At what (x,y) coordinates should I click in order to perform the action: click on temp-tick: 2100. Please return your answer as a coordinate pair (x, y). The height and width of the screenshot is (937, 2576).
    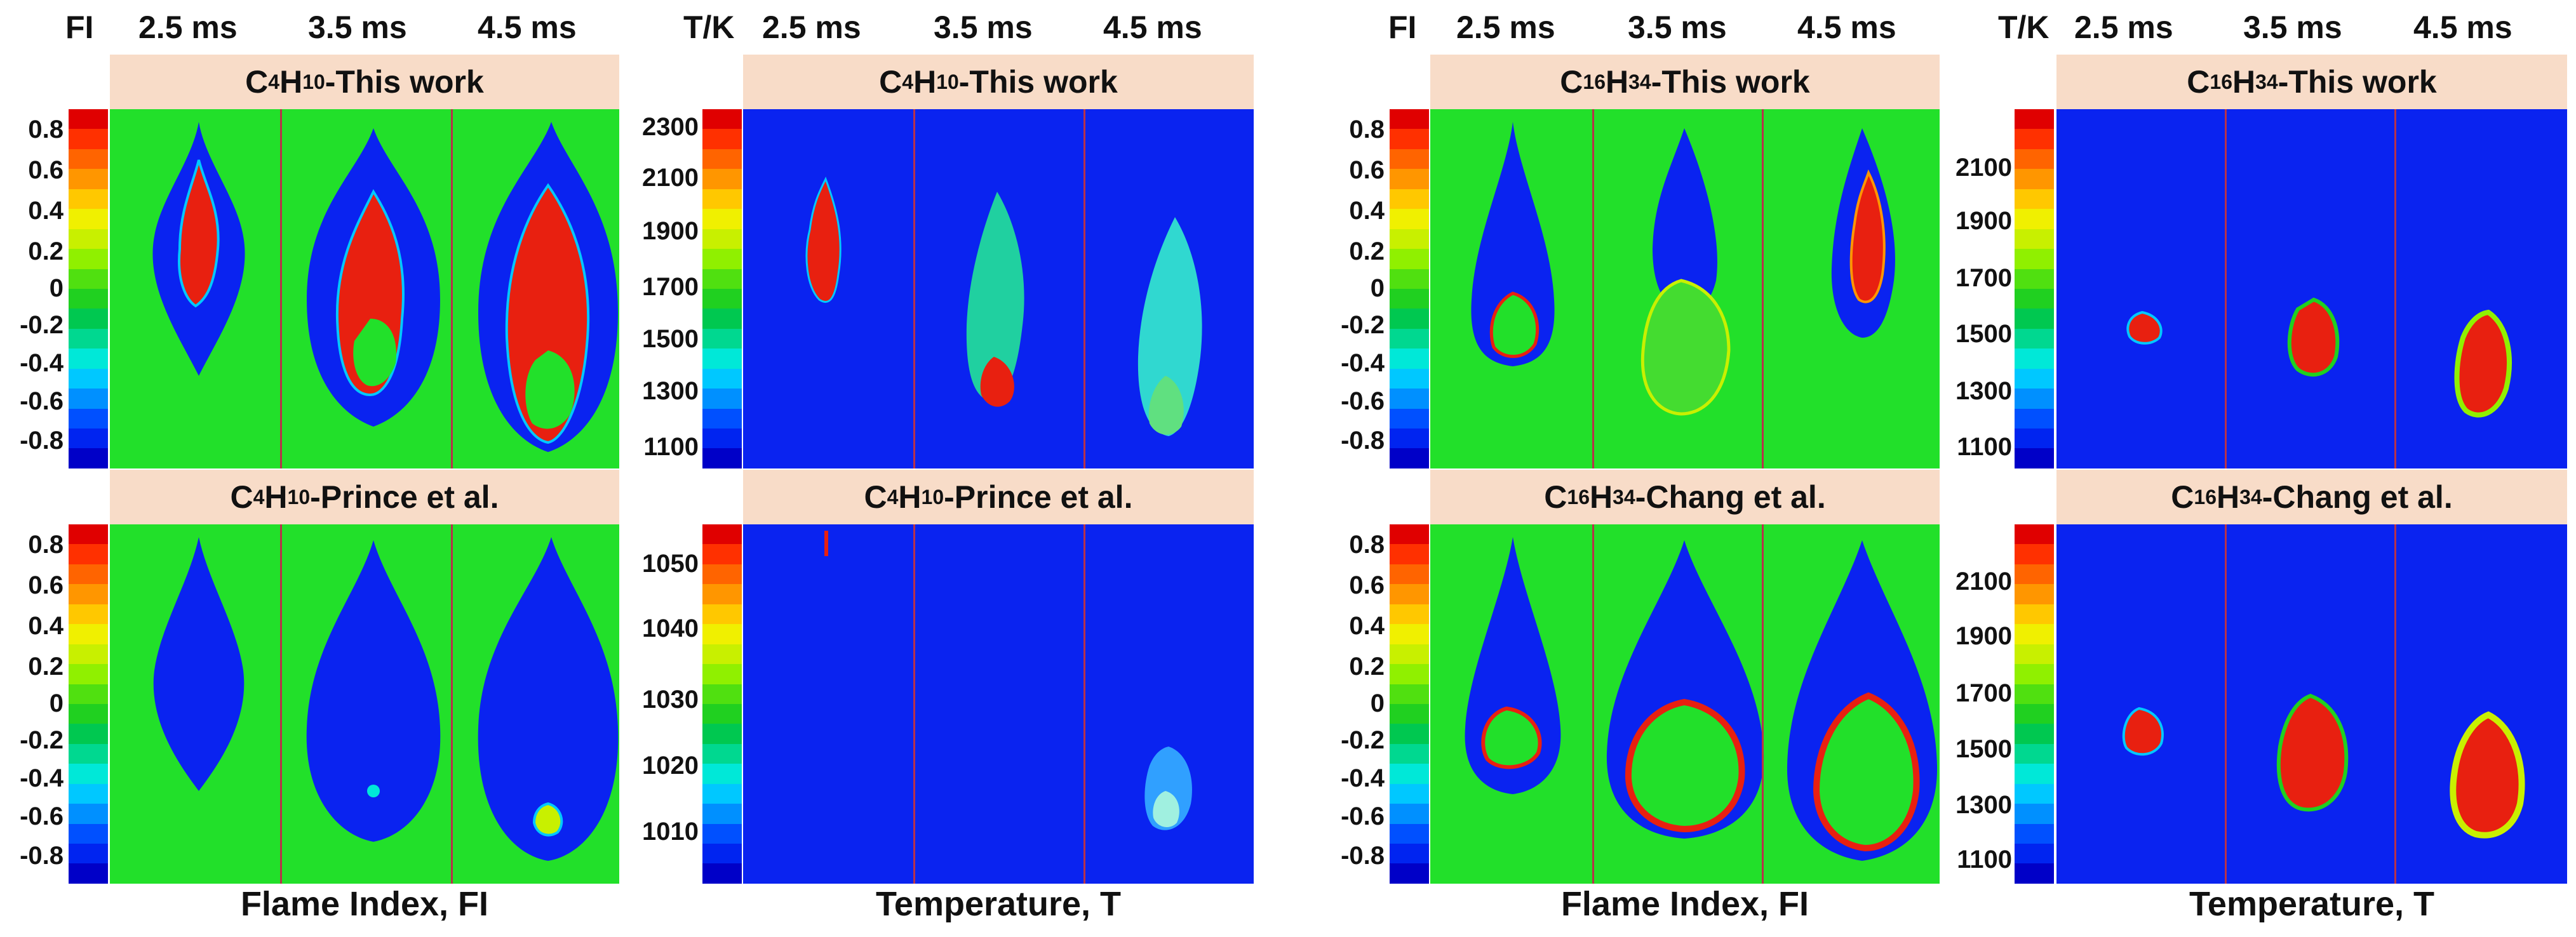
    Looking at the image, I should click on (1983, 581).